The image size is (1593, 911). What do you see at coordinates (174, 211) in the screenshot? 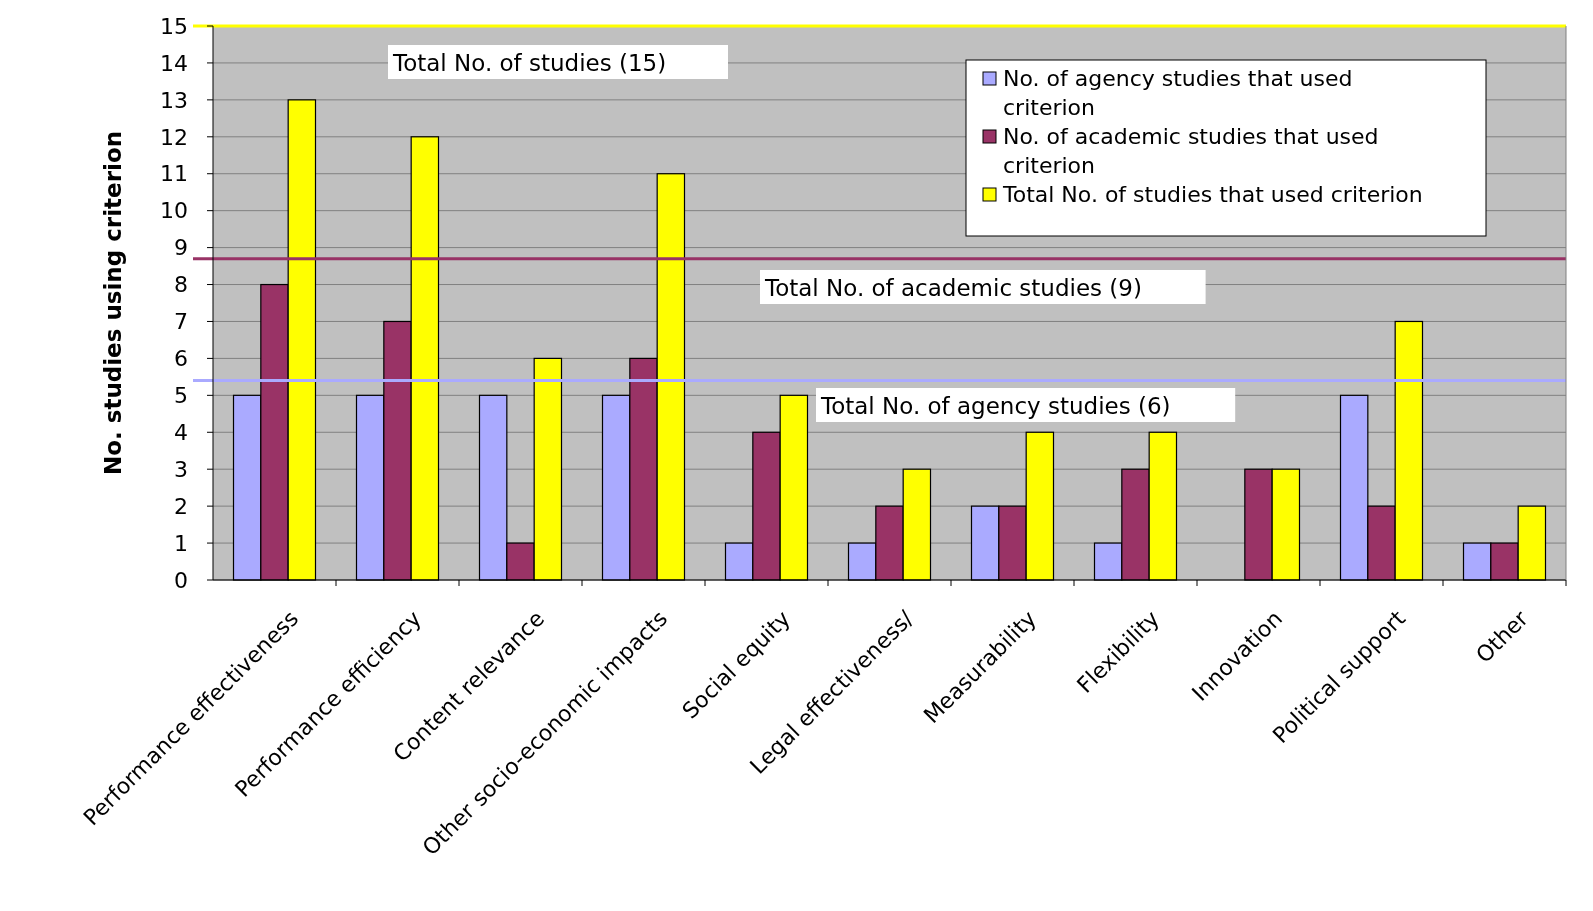
I see `y-tick-label: 10` at bounding box center [174, 211].